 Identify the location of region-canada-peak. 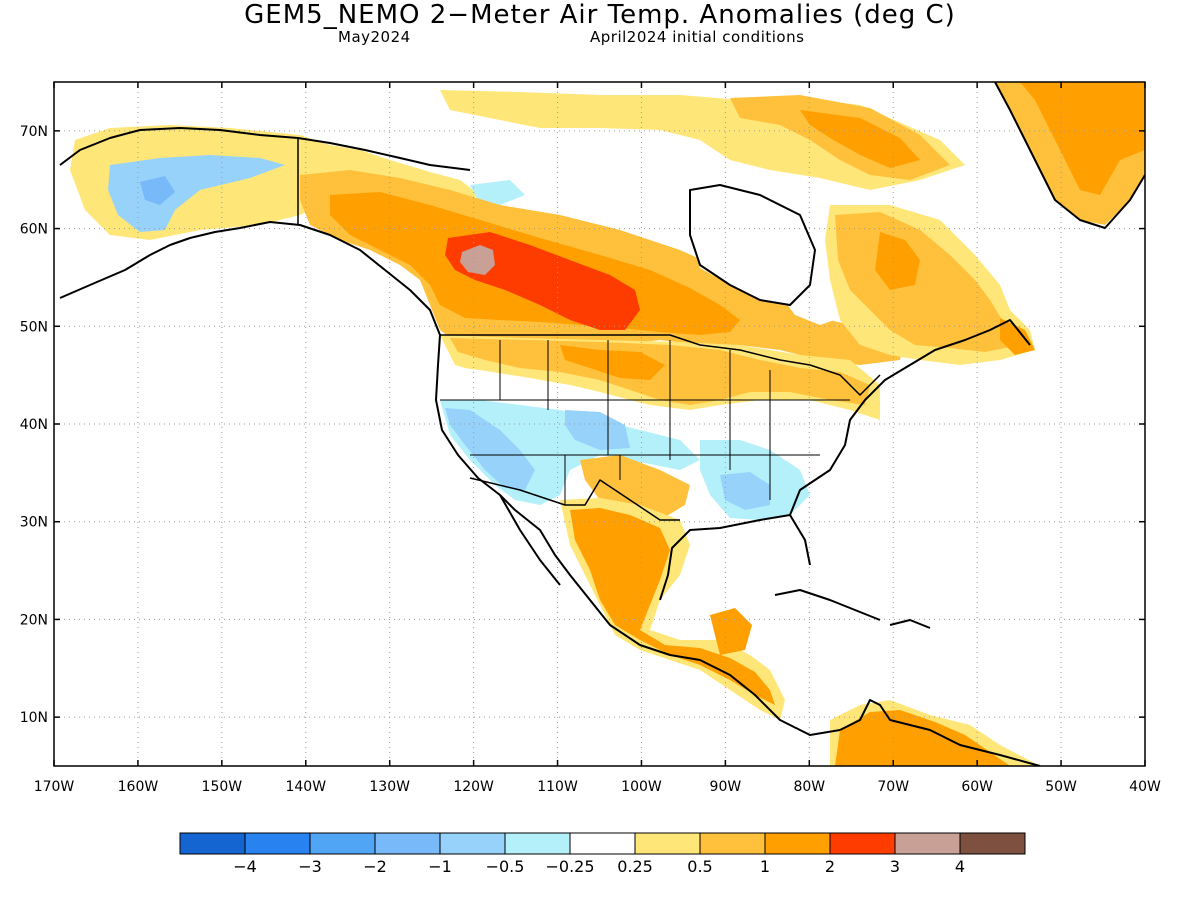
(477, 260).